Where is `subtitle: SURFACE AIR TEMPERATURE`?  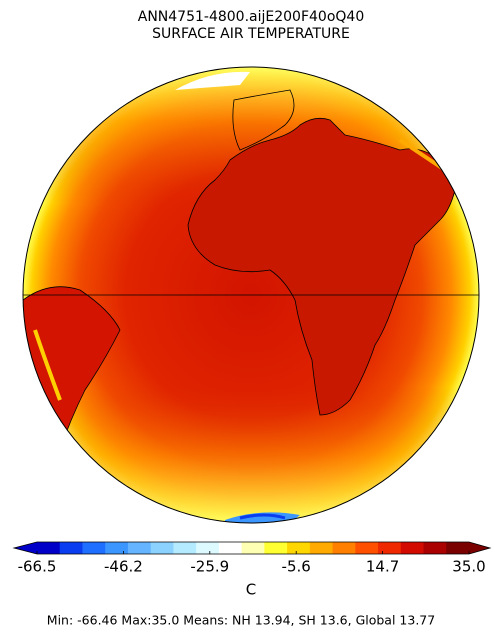 subtitle: SURFACE AIR TEMPERATURE is located at coordinates (251, 34).